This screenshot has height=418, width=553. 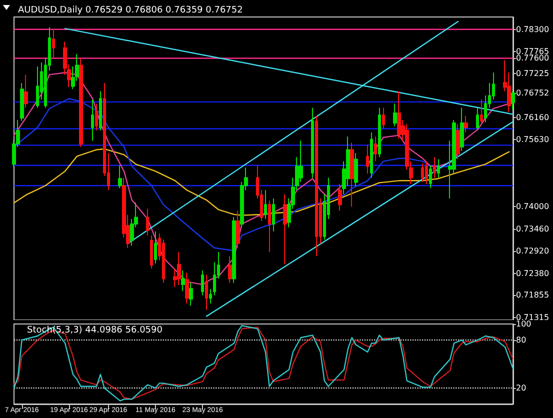 I want to click on y-tick-label: 0.78300, so click(x=533, y=29).